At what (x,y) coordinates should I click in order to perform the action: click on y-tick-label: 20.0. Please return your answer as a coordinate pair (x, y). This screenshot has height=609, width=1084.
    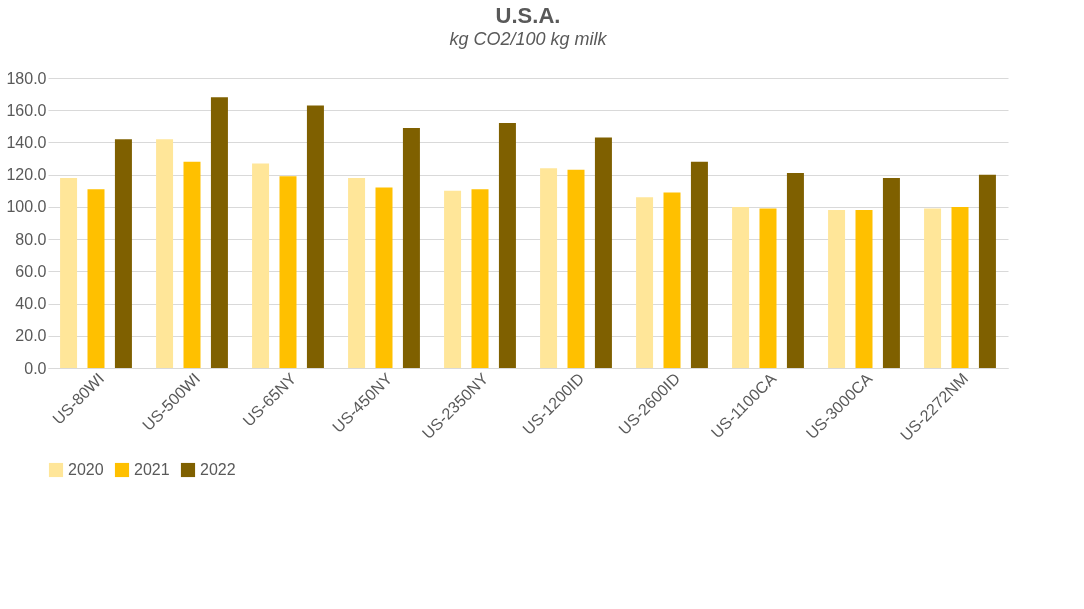
    Looking at the image, I should click on (31, 336).